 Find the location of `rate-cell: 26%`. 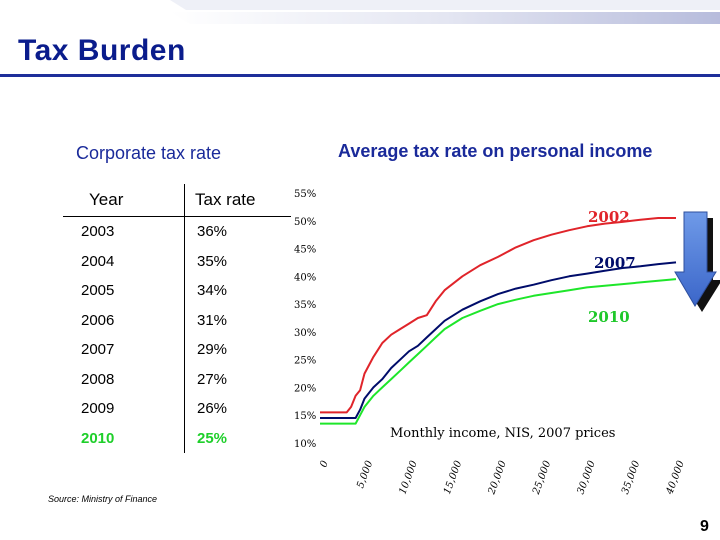

rate-cell: 26% is located at coordinates (212, 409).